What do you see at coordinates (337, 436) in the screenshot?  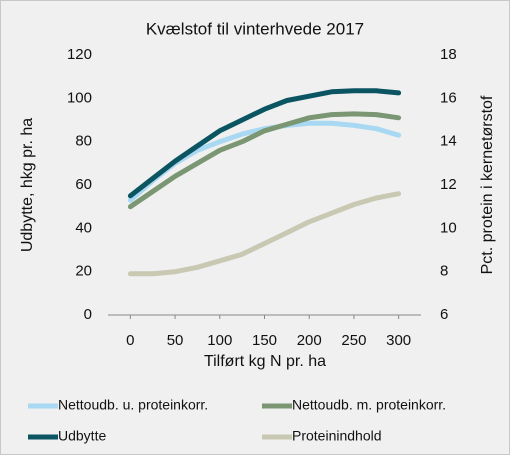 I see `legend-label: Proteinindhold` at bounding box center [337, 436].